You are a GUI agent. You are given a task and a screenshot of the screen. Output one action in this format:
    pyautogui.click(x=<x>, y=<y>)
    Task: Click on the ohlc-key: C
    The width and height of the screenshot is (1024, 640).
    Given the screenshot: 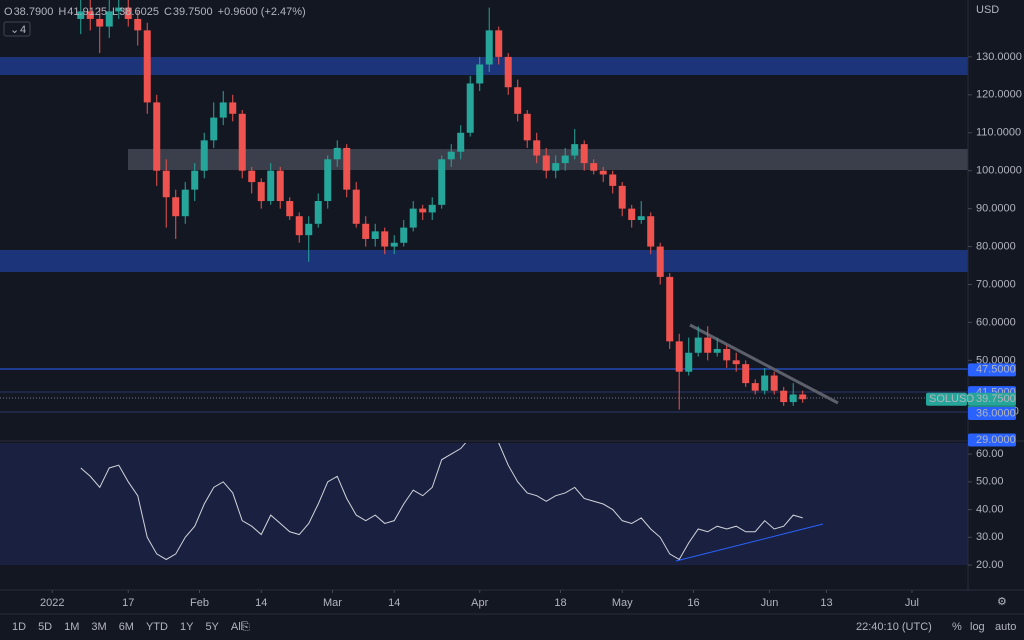 What is the action you would take?
    pyautogui.click(x=168, y=12)
    